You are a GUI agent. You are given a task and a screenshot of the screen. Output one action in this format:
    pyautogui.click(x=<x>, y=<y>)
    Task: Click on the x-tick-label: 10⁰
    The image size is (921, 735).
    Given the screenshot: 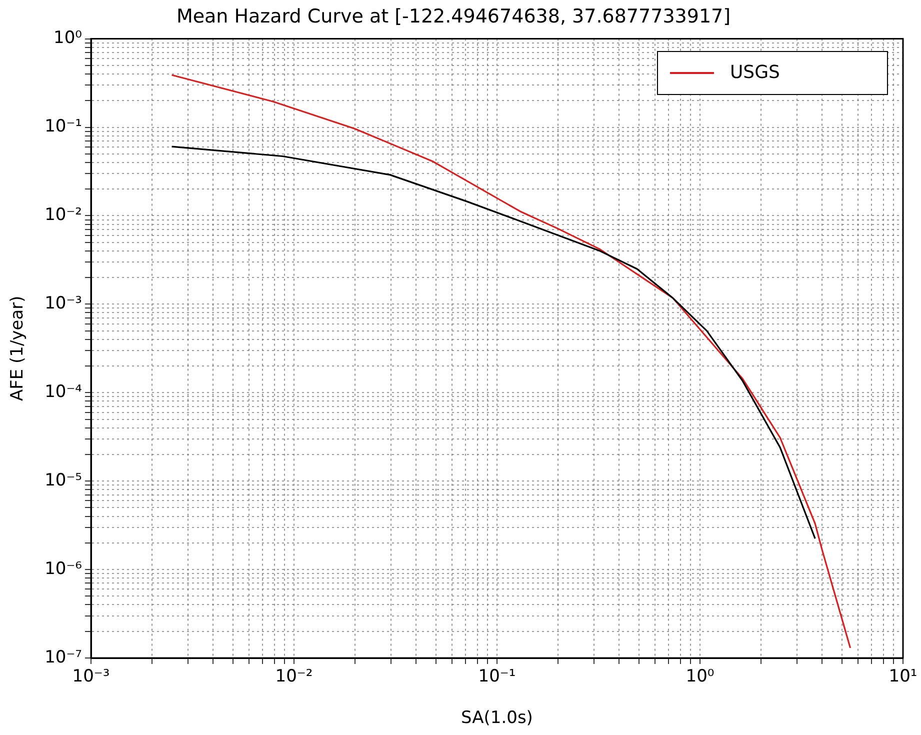 What is the action you would take?
    pyautogui.click(x=700, y=676)
    